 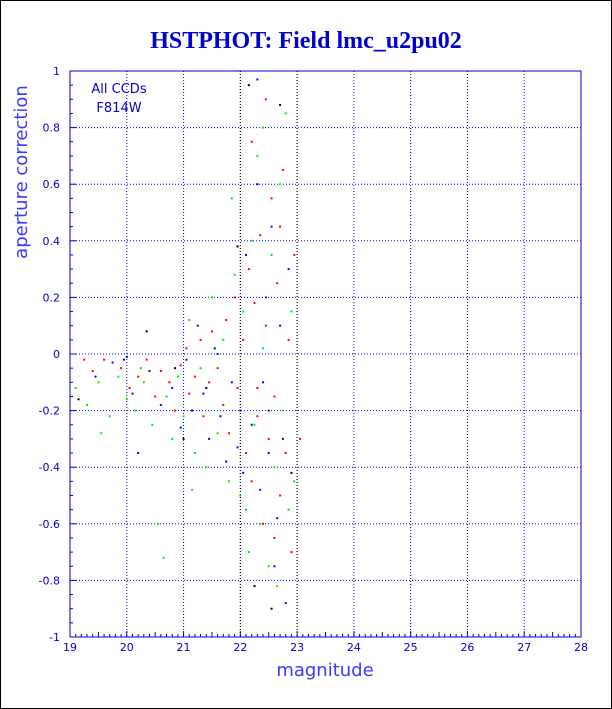 I want to click on y-axis-label: aperture correction, so click(x=21, y=172).